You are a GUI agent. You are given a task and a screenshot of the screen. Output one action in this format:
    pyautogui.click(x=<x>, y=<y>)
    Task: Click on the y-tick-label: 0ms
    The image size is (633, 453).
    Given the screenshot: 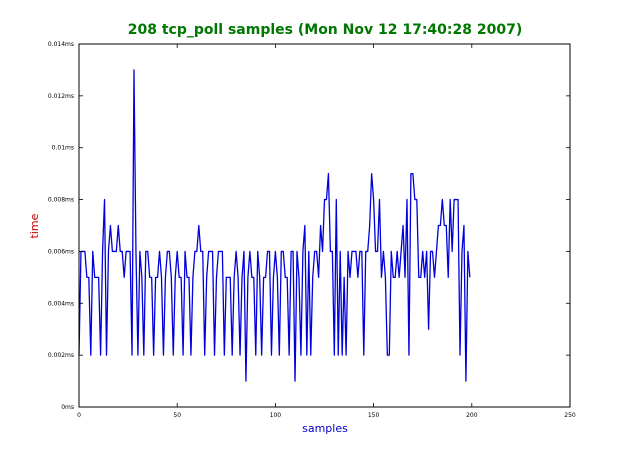 What is the action you would take?
    pyautogui.click(x=67, y=407)
    